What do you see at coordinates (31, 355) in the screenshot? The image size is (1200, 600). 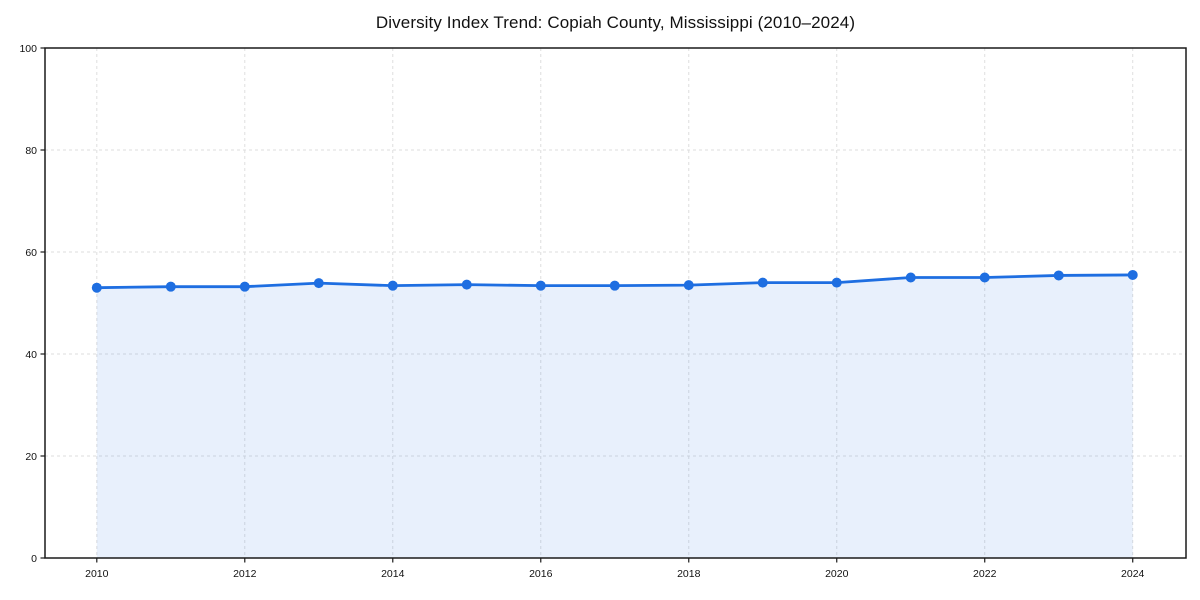 I see `y-tick-label: 40` at bounding box center [31, 355].